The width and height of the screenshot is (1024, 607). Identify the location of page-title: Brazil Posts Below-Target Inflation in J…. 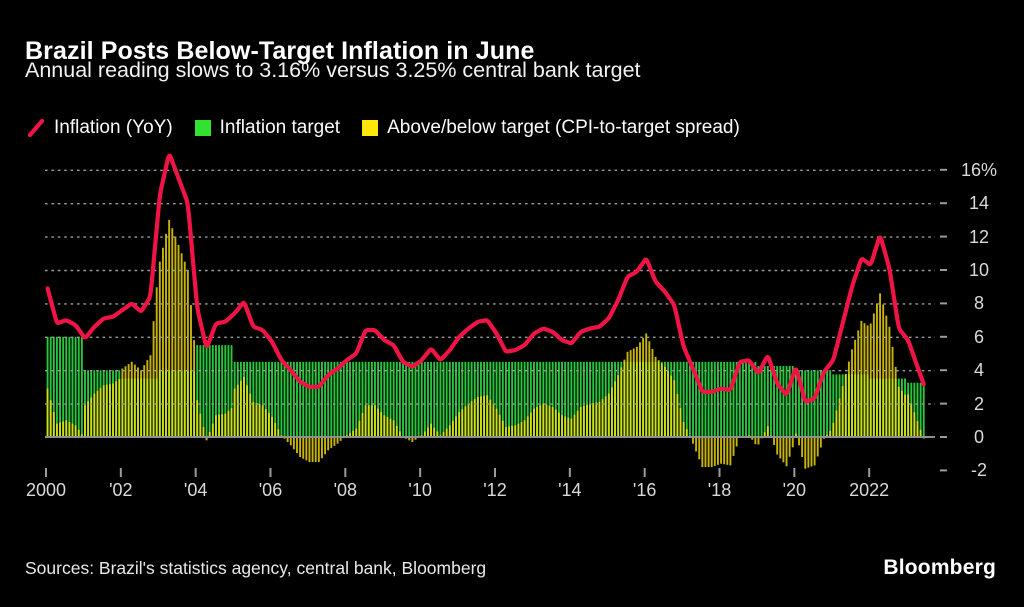
(280, 50).